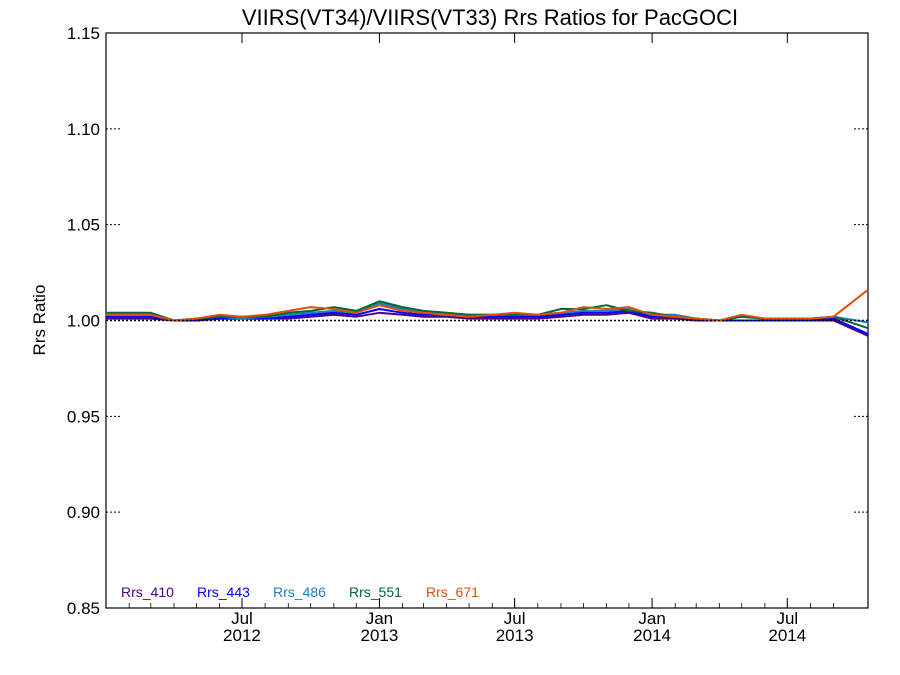 The image size is (900, 675). I want to click on y-tick-label: 1.15, so click(83, 33).